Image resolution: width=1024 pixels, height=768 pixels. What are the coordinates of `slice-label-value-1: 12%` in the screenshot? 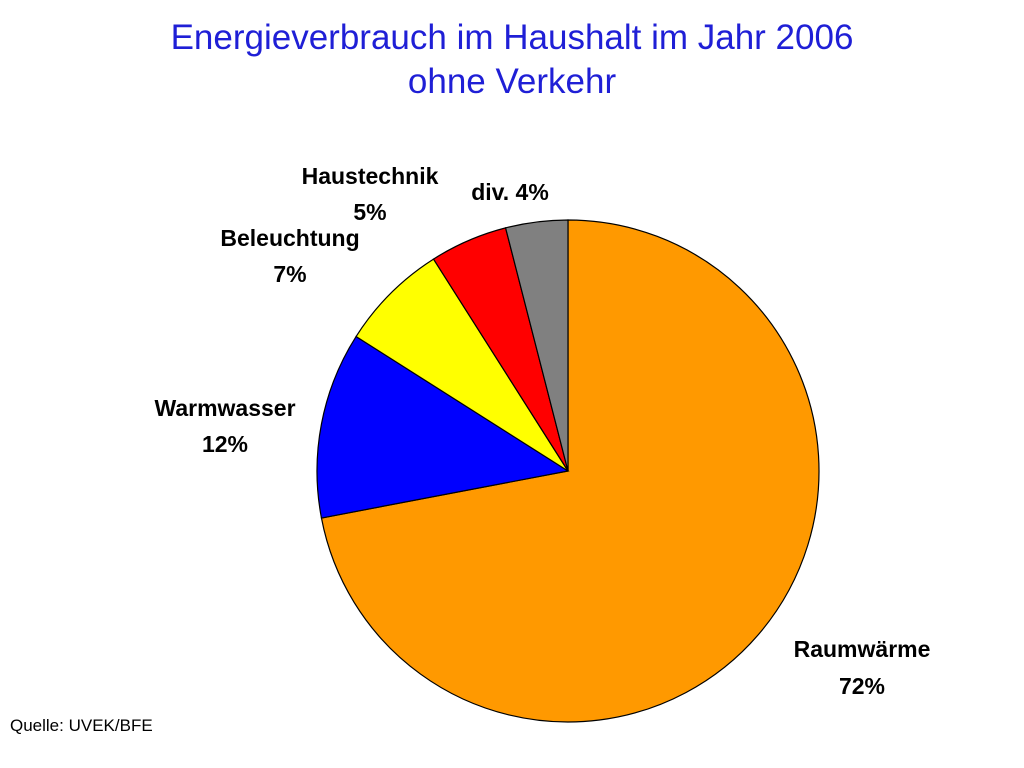 It's located at (225, 444).